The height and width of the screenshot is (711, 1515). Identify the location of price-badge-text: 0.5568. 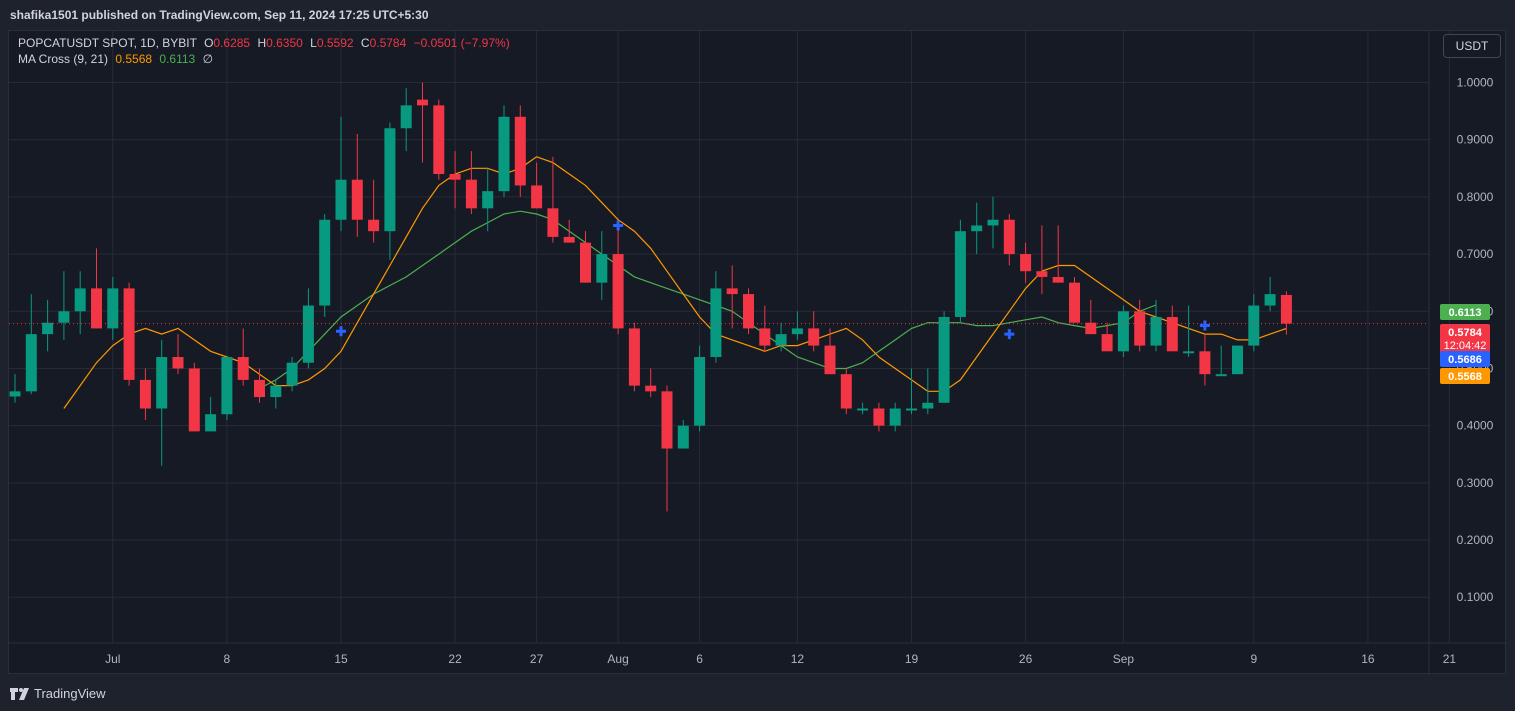
(1465, 377).